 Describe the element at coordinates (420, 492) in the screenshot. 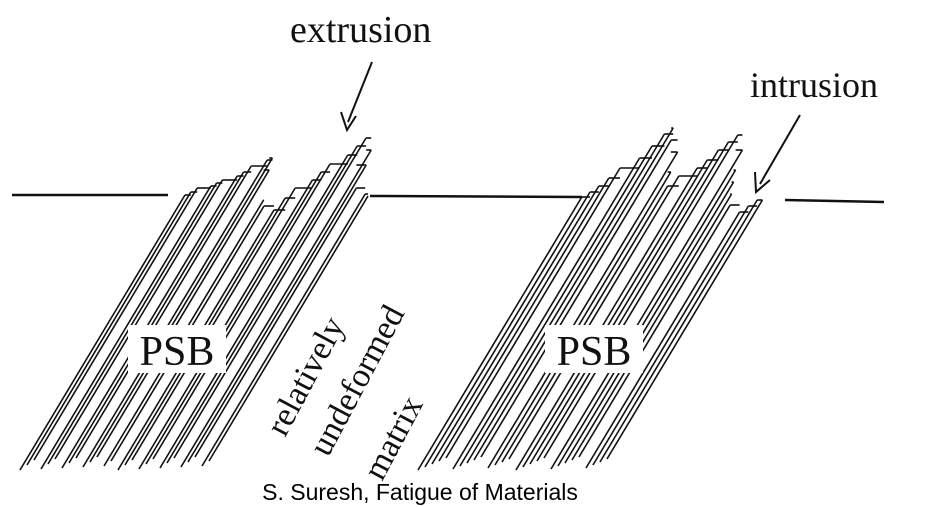

I see `caption: S. Suresh, Fatigue of Materials` at that location.